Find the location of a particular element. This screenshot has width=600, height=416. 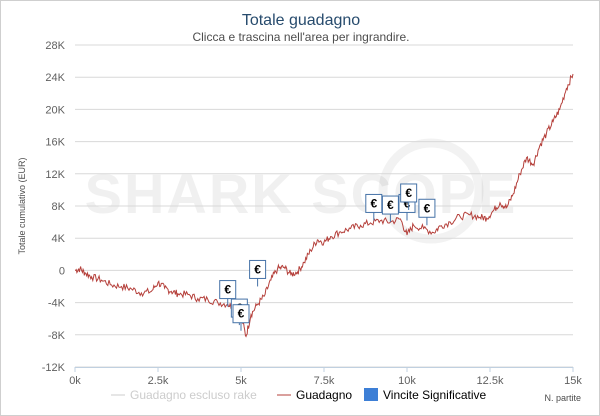

y-tick-label: -12K is located at coordinates (54, 368).